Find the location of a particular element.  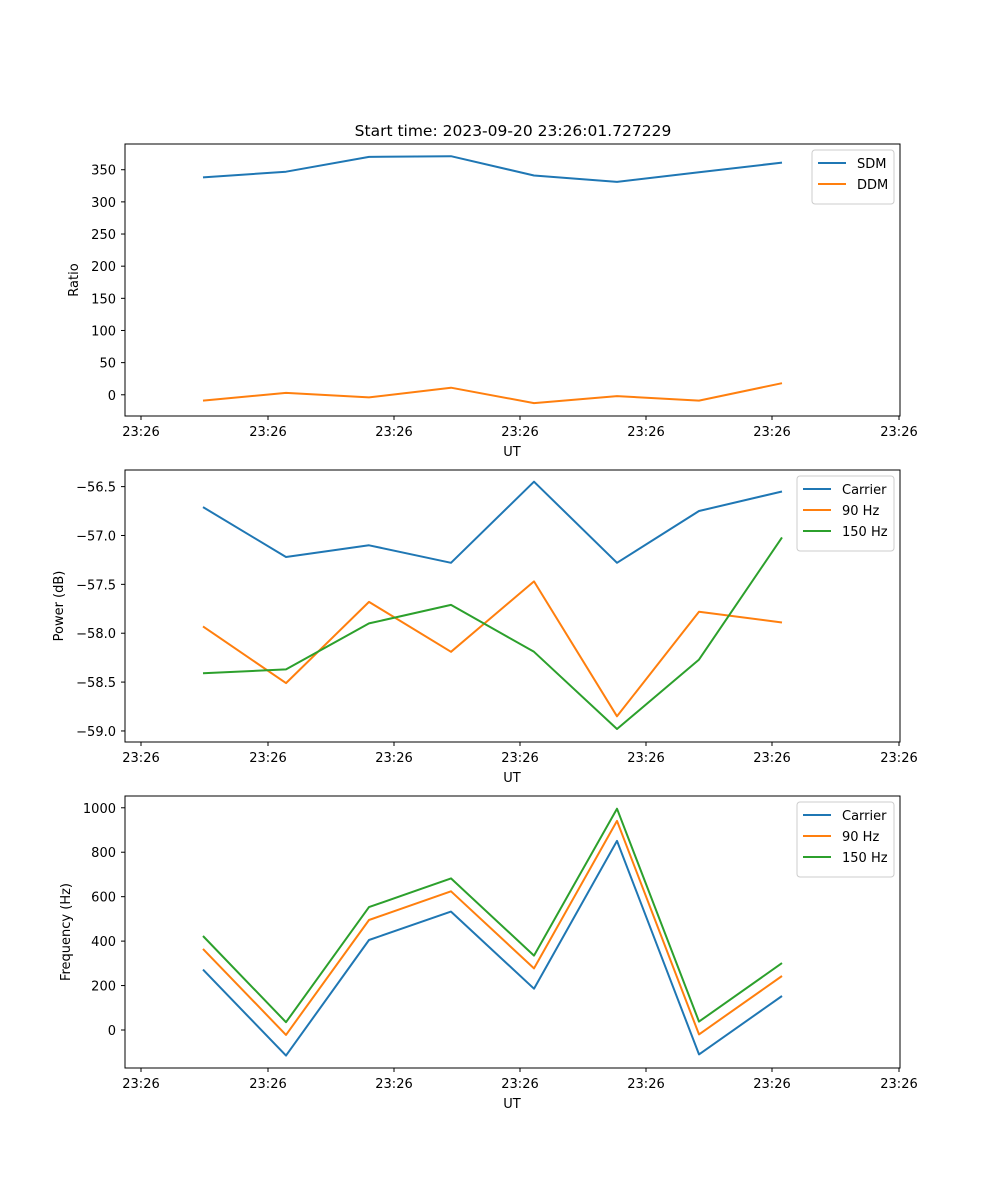

y-tick-label: 300 is located at coordinates (103, 203).